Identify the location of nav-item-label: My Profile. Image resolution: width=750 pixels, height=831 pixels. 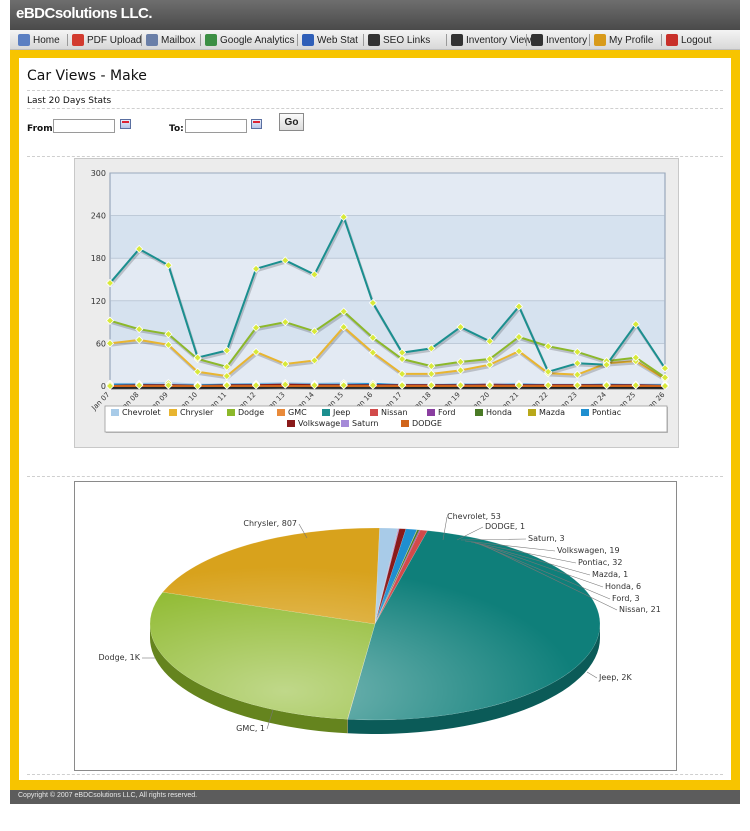
(631, 40).